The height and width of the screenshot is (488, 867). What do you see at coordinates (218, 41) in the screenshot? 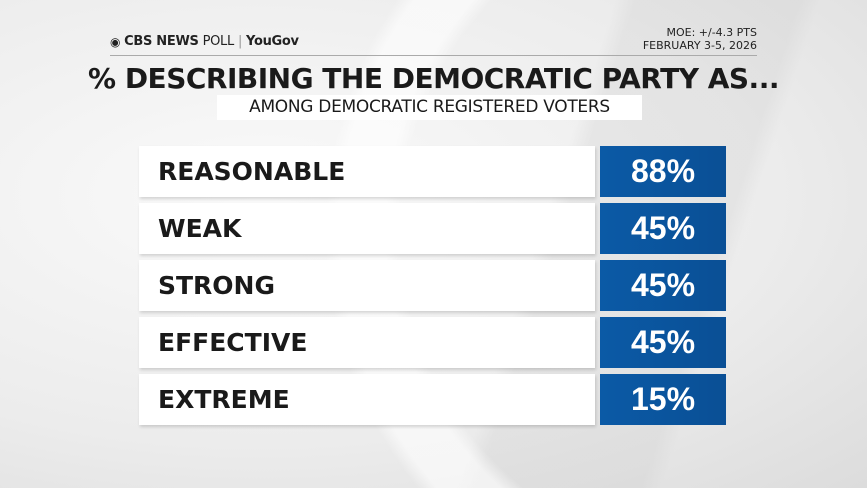
I see `poll-label: POLL` at bounding box center [218, 41].